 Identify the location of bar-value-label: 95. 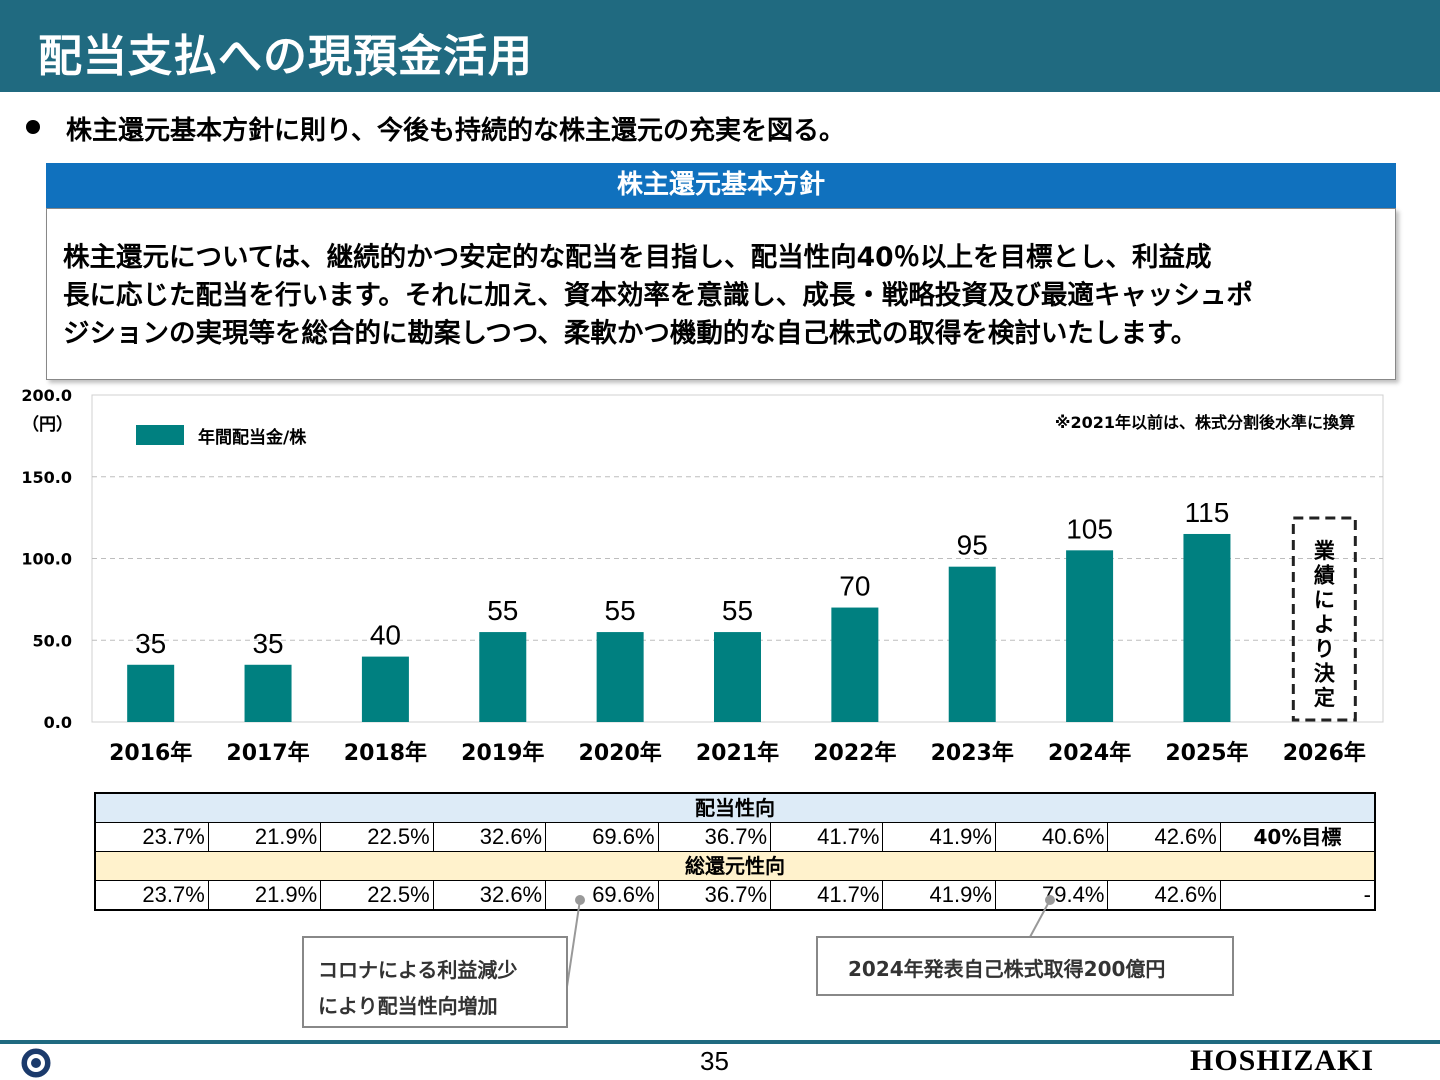
(972, 545).